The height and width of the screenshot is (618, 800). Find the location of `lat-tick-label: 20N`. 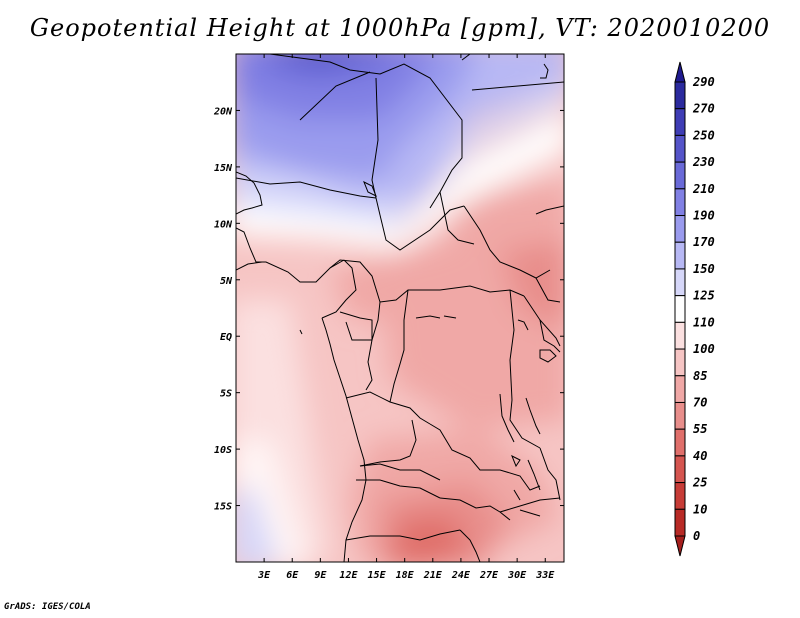

lat-tick-label: 20N is located at coordinates (223, 111).